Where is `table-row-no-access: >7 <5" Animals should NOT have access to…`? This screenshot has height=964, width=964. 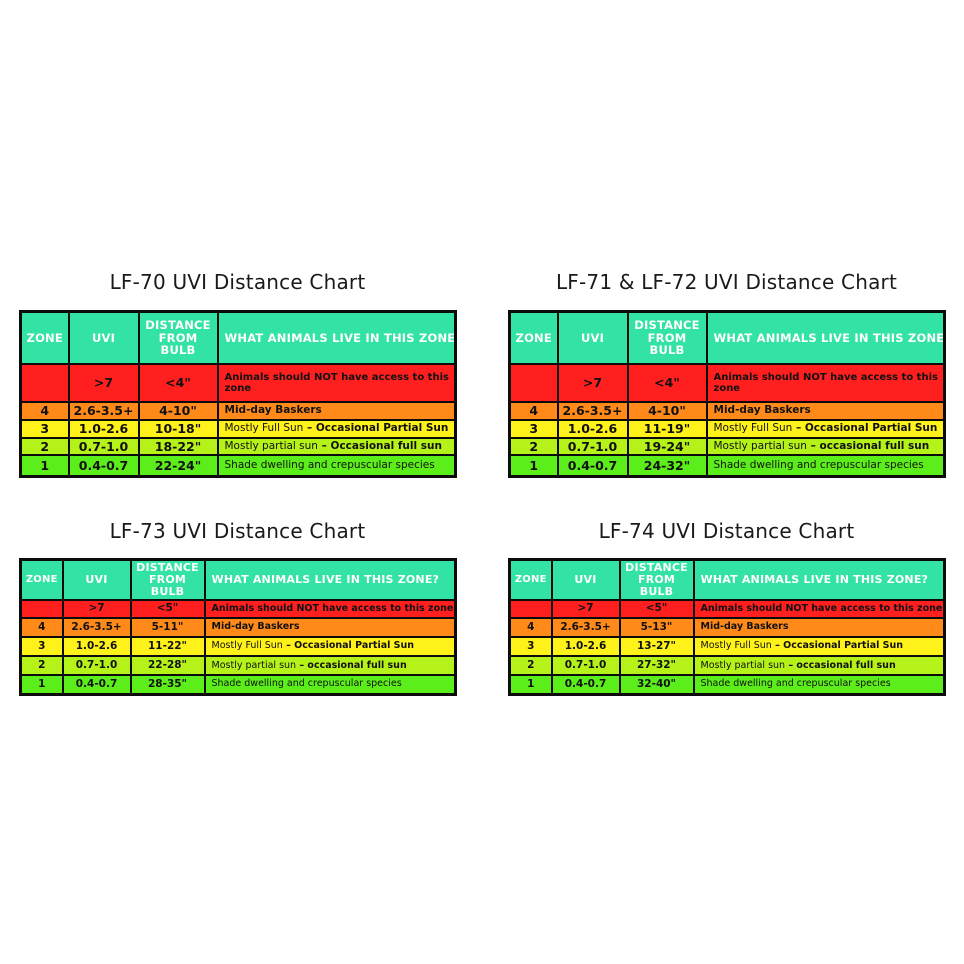
table-row-no-access: >7 <5" Animals should NOT have access to… is located at coordinates (238, 608).